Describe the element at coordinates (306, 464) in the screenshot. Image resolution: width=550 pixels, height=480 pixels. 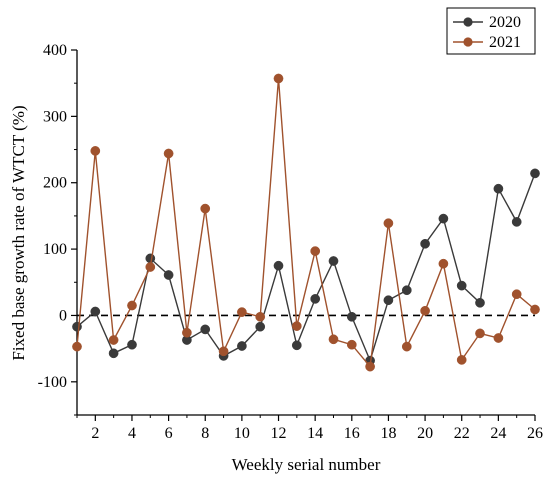
I see `x-axis-label: Weekly serial number` at that location.